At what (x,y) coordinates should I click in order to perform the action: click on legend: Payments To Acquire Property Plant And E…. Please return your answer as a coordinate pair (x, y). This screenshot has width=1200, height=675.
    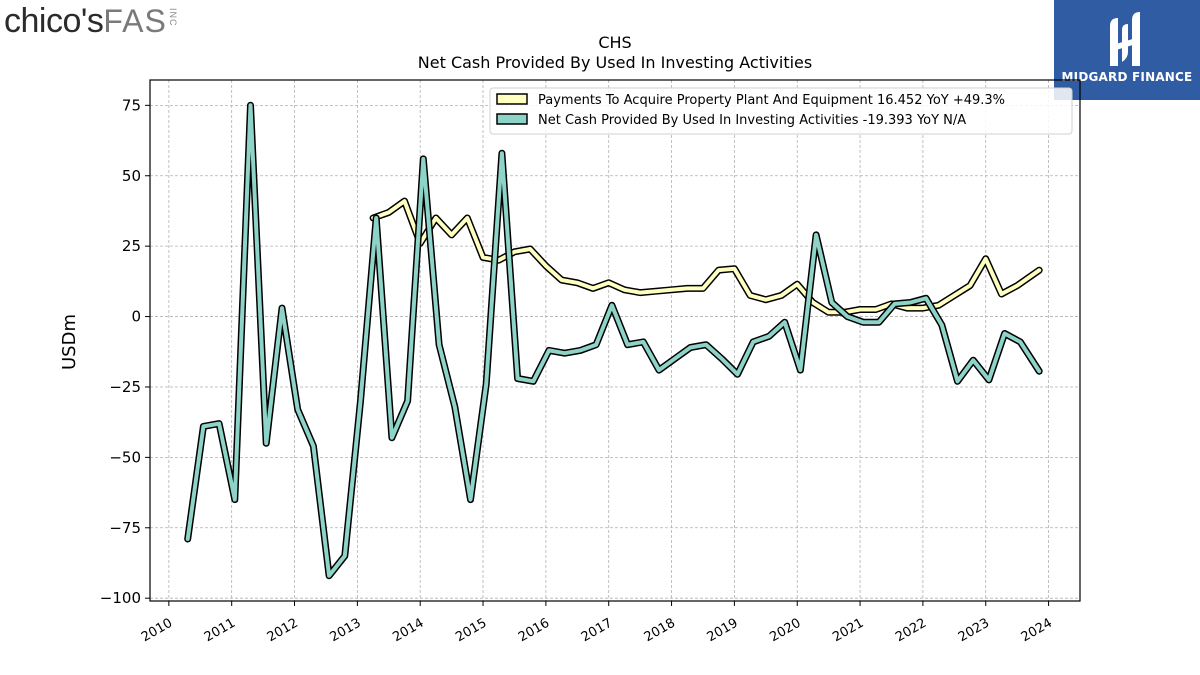
    Looking at the image, I should click on (781, 111).